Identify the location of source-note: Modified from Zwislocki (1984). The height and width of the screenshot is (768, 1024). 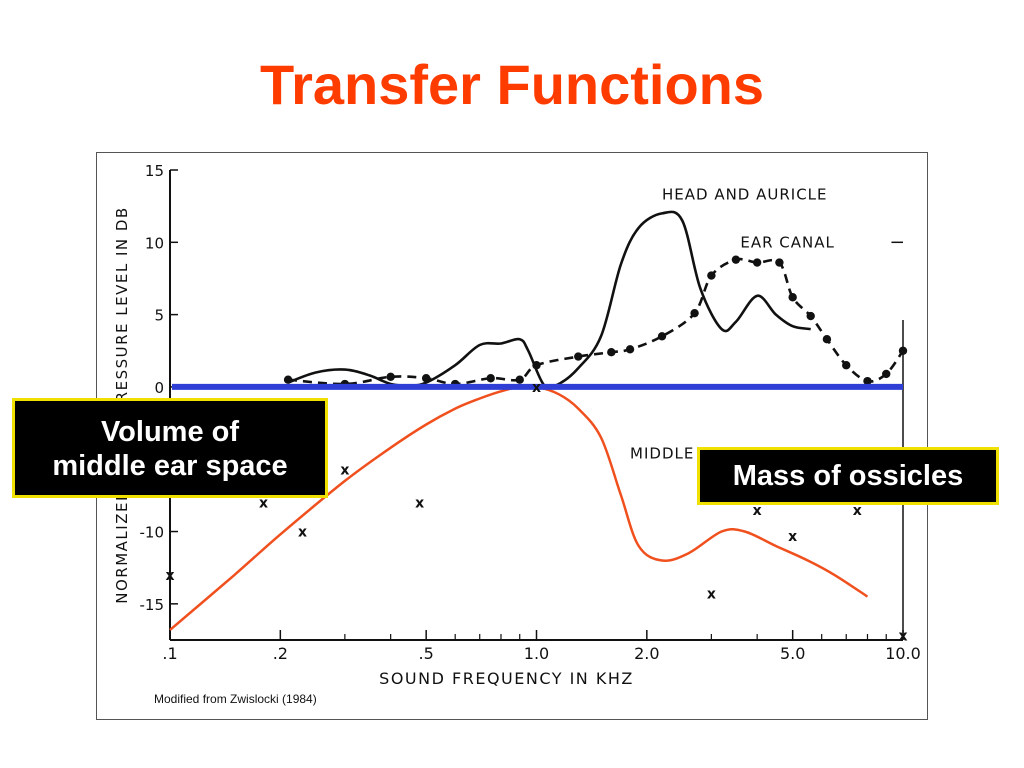
(235, 699).